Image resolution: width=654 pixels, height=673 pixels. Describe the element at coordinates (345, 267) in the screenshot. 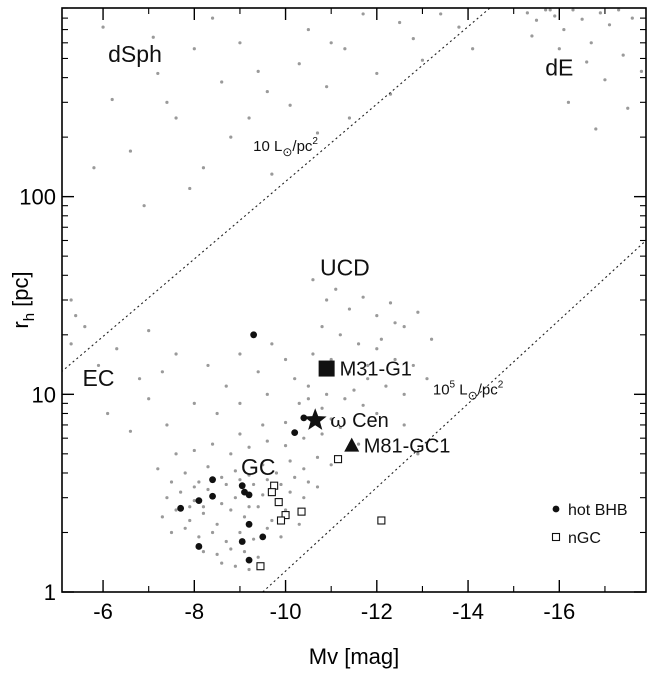

I see `region-label-ucd: UCD` at that location.